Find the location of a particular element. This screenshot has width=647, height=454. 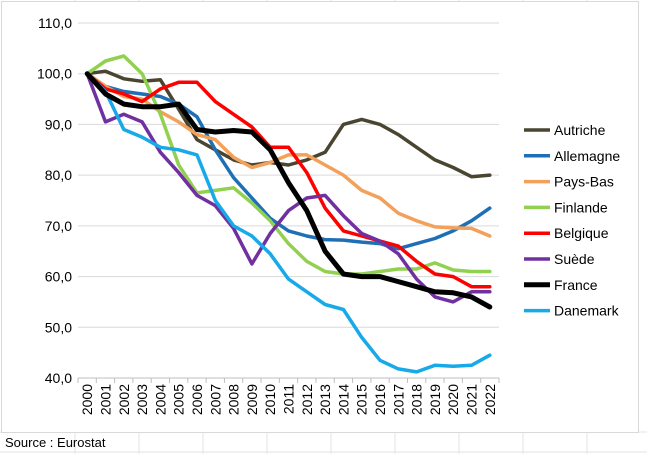

y-tick-label: 80,0 is located at coordinates (58, 175).